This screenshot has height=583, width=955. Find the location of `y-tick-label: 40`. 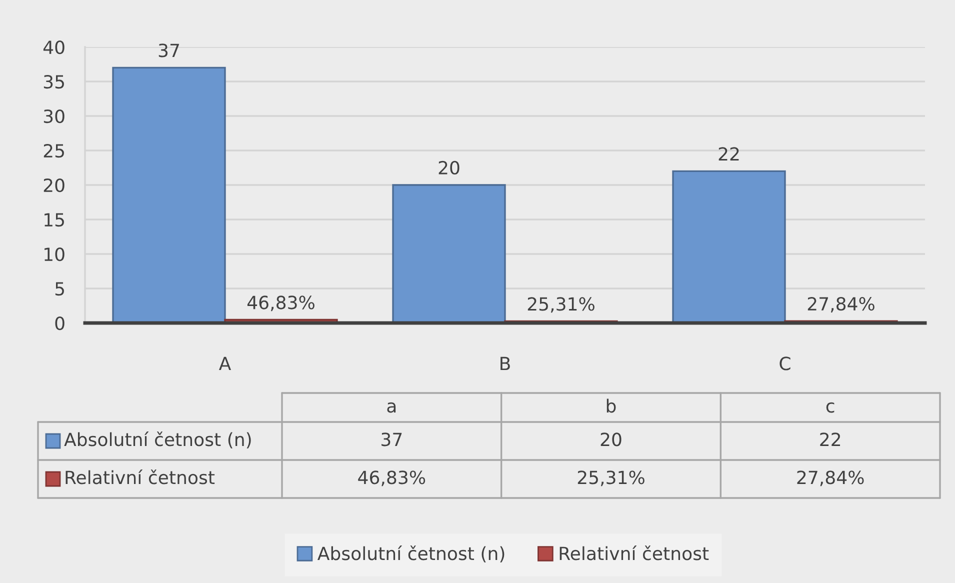

y-tick-label: 40 is located at coordinates (53, 47).